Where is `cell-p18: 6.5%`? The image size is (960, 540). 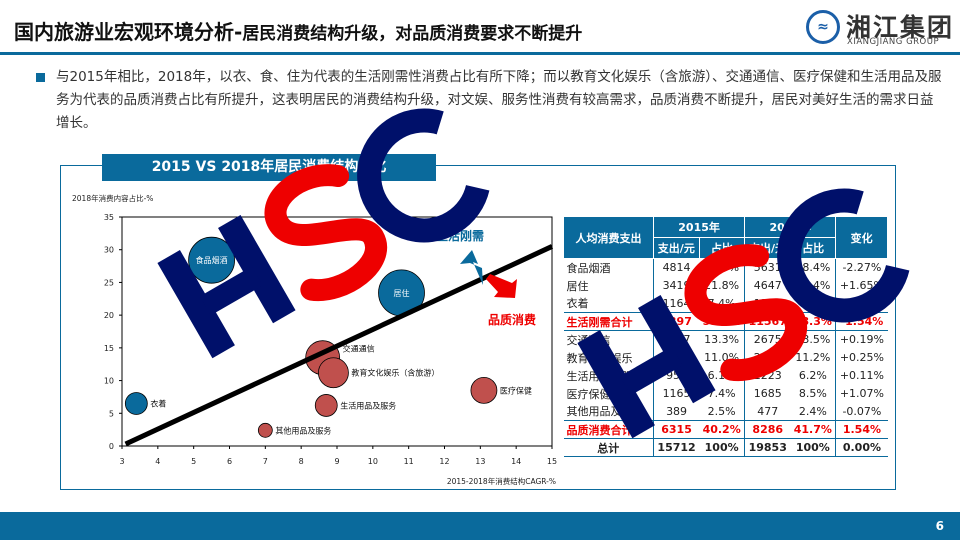
cell-p18: 6.5% is located at coordinates (812, 303).